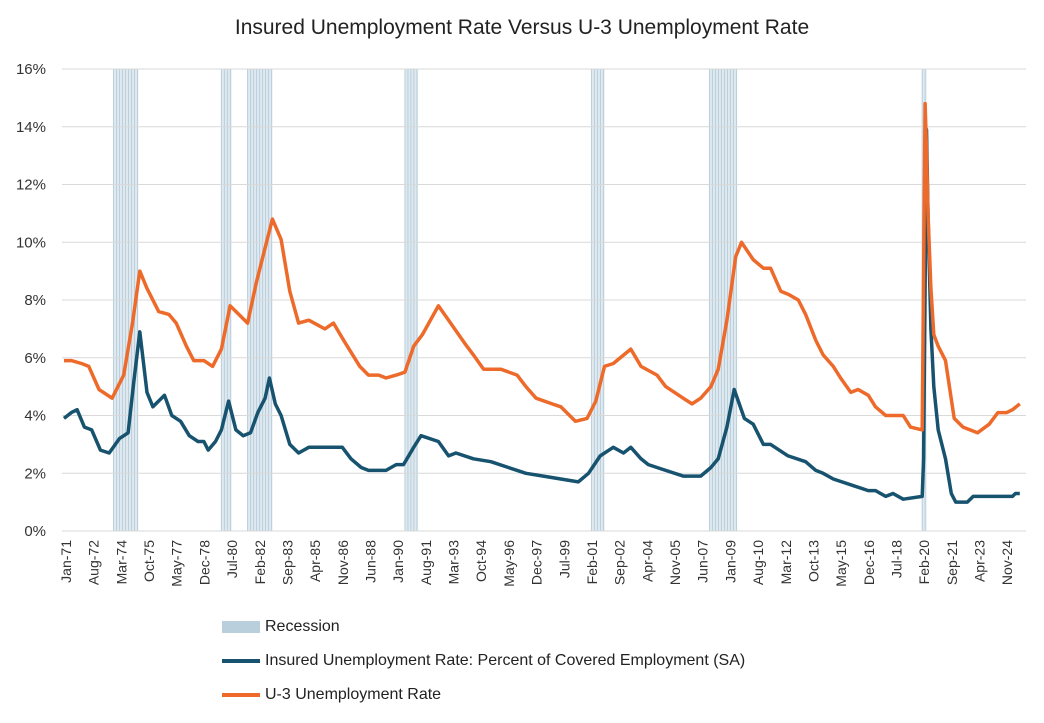  Describe the element at coordinates (703, 561) in the screenshot. I see `x-tick-label: Jun-07` at that location.